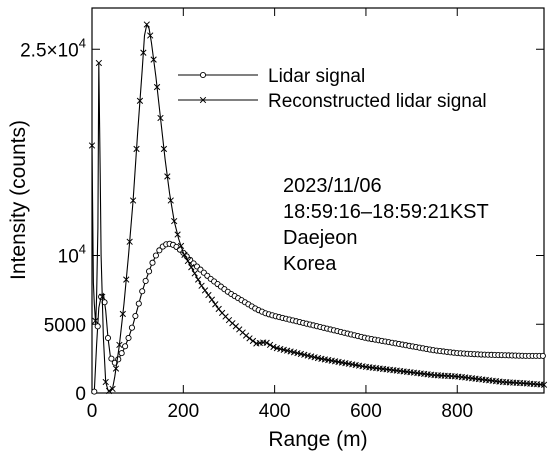 This screenshot has width=550, height=459. What do you see at coordinates (332, 89) in the screenshot?
I see `legend: Lidar signal Reconstructed lidar signal` at bounding box center [332, 89].